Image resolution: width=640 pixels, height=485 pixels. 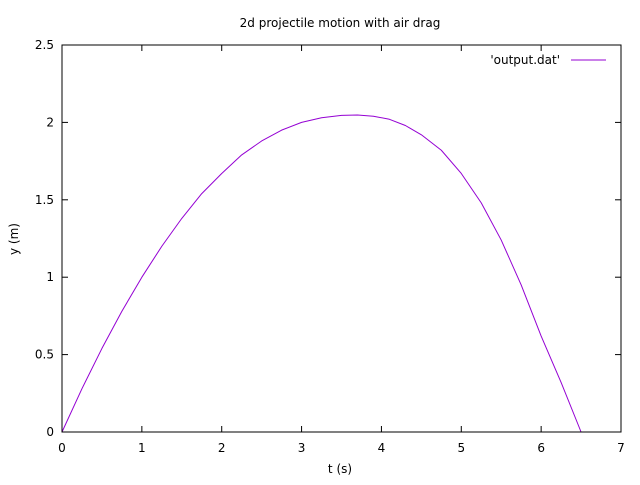 I want to click on y-tick-label: 1.5, so click(x=44, y=200).